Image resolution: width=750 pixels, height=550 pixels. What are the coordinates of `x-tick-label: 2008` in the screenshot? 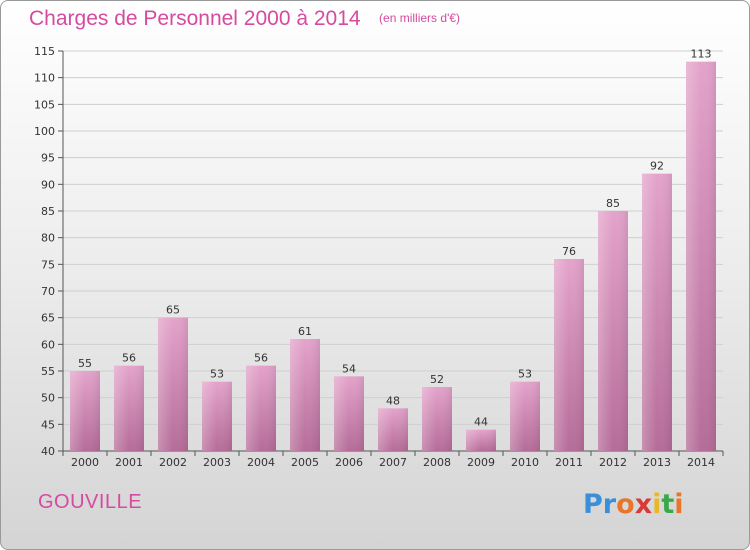 It's located at (437, 462).